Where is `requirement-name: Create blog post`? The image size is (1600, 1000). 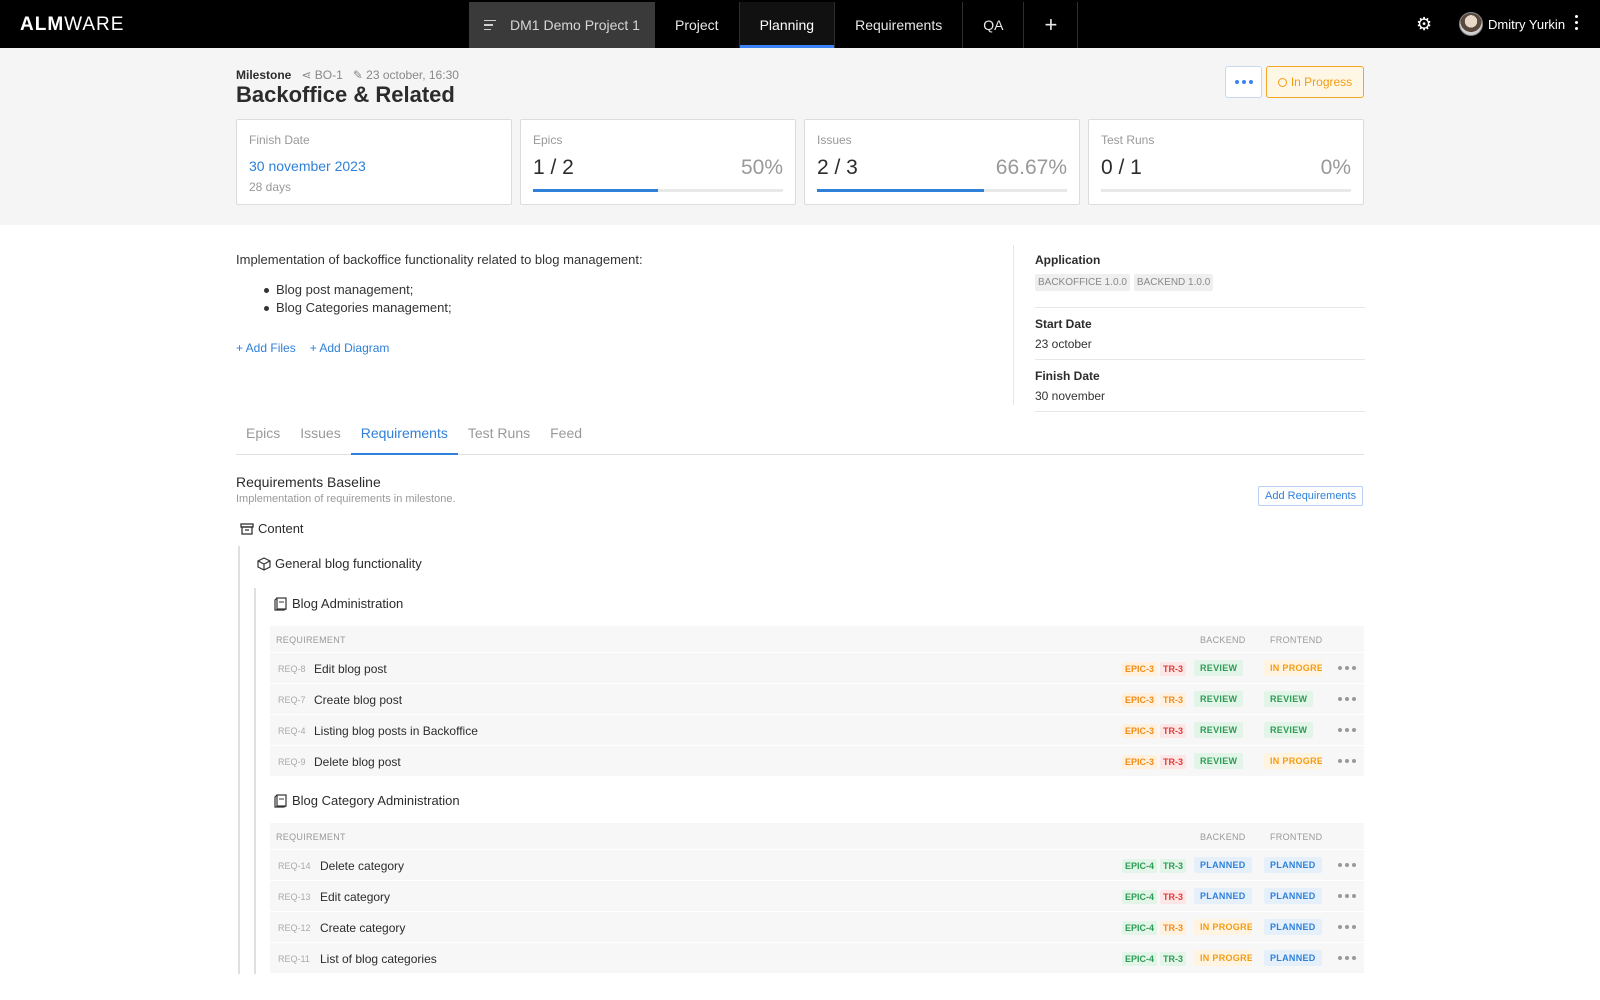
requirement-name: Create blog post is located at coordinates (358, 700).